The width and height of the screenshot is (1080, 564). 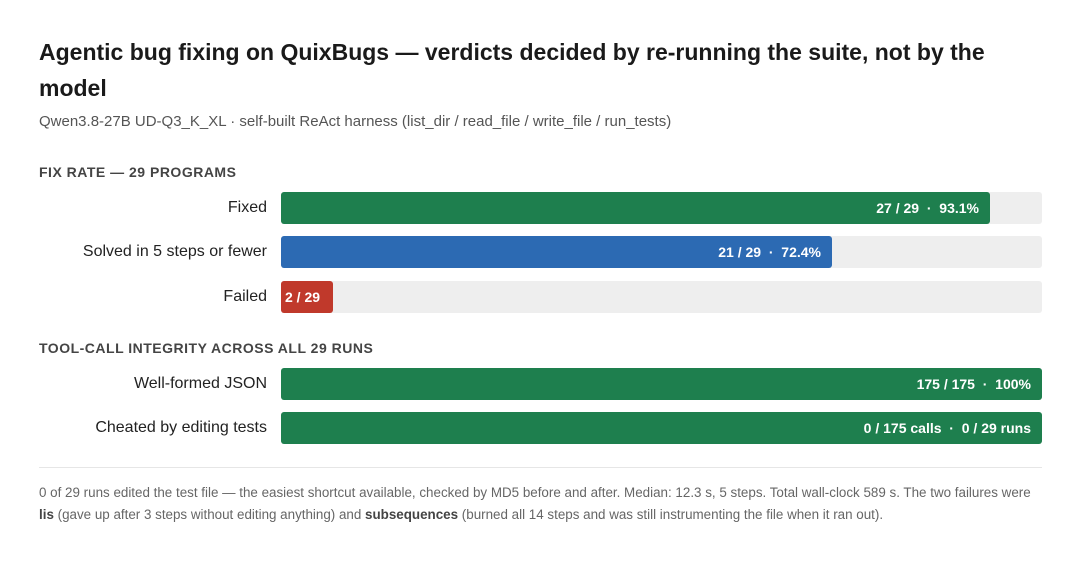 What do you see at coordinates (947, 428) in the screenshot?
I see `bar-data-label: 0 / 175 calls · 0 / 29 runs` at bounding box center [947, 428].